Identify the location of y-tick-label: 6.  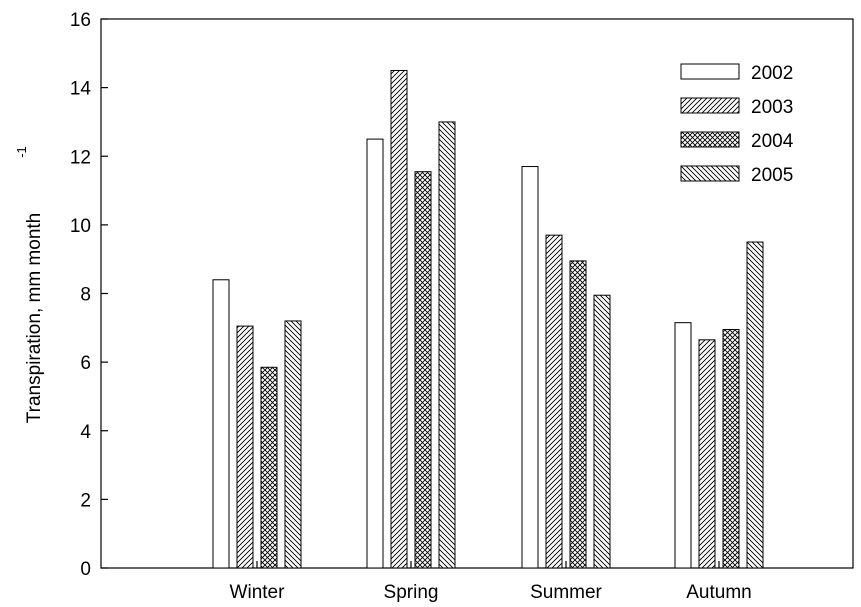
(85, 363).